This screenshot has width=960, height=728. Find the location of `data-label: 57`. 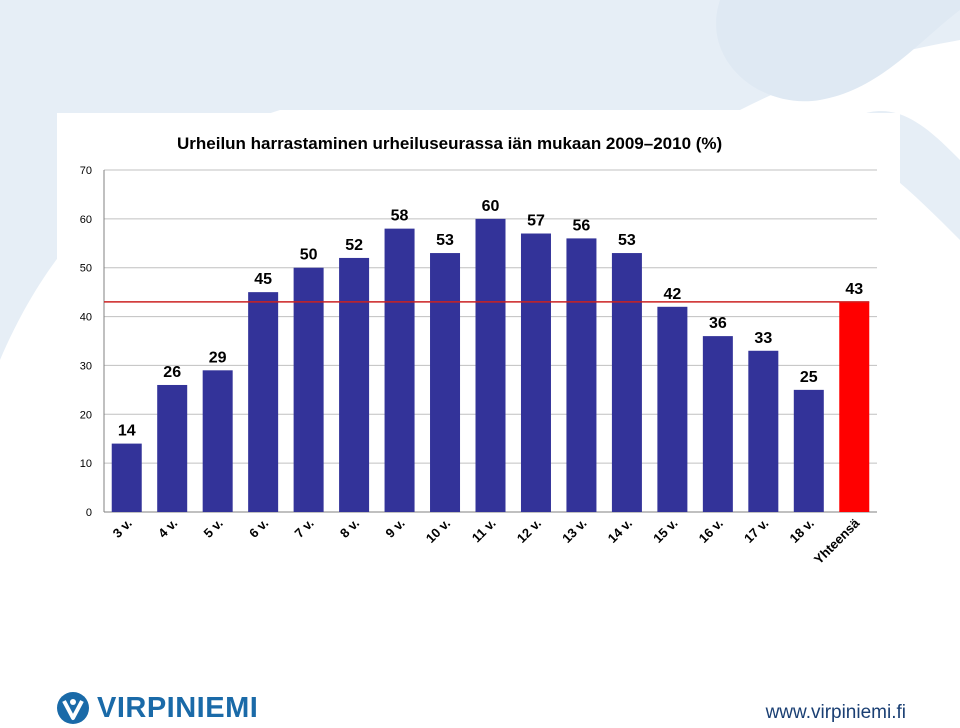

data-label: 57 is located at coordinates (536, 221).